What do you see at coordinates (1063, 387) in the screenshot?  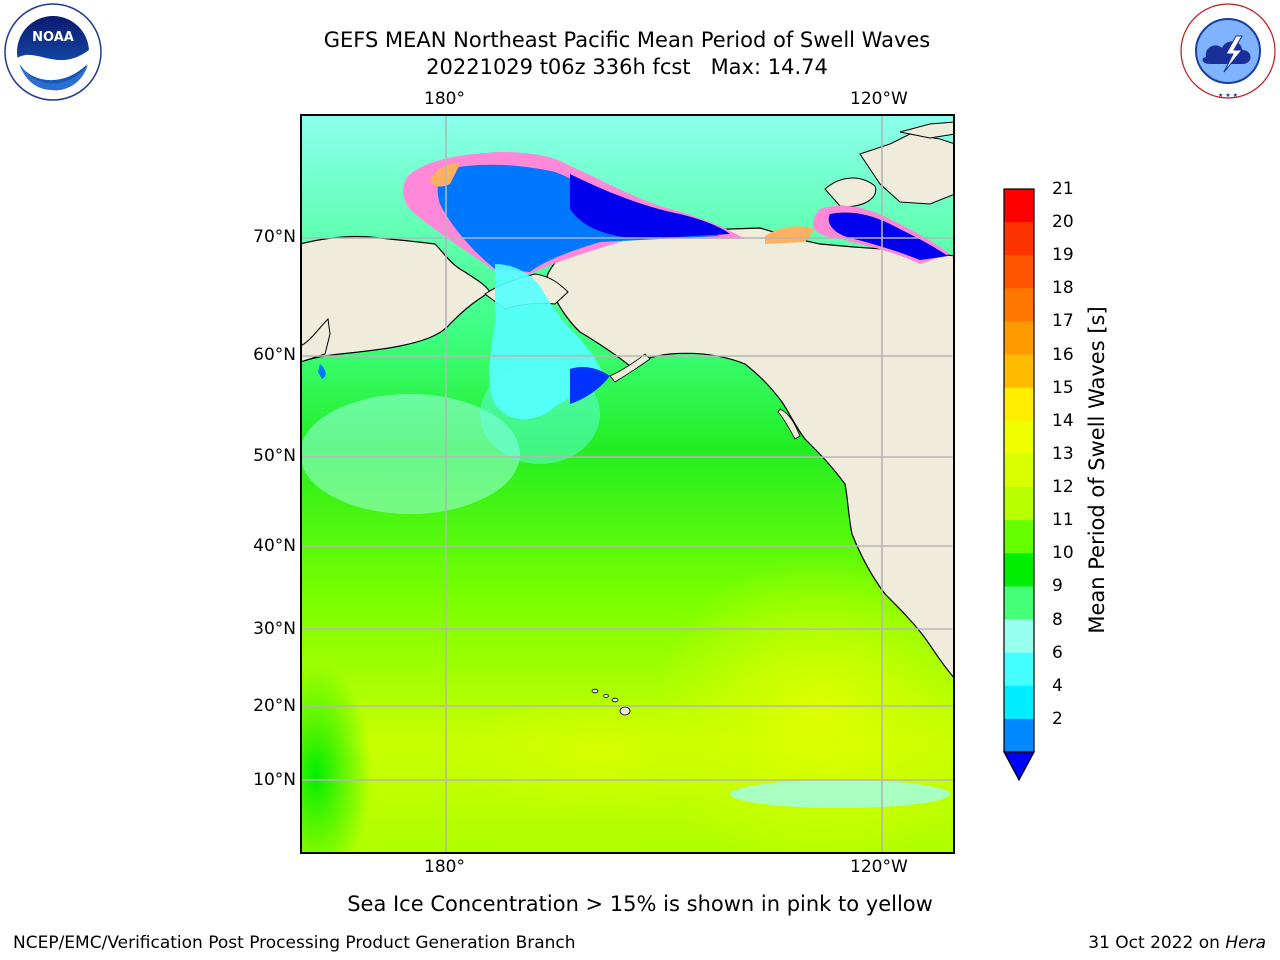 I see `colorbar-tick-label: 15` at bounding box center [1063, 387].